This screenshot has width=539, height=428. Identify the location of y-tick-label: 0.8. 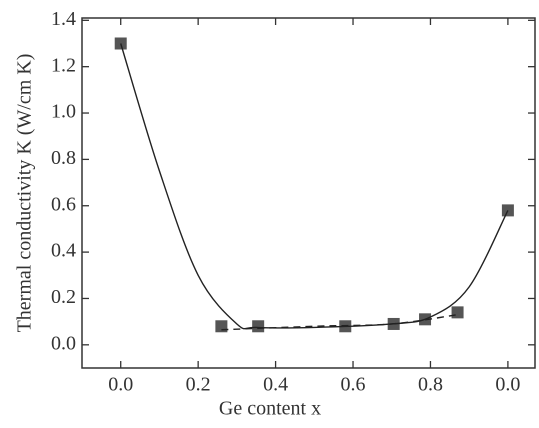
(63, 158).